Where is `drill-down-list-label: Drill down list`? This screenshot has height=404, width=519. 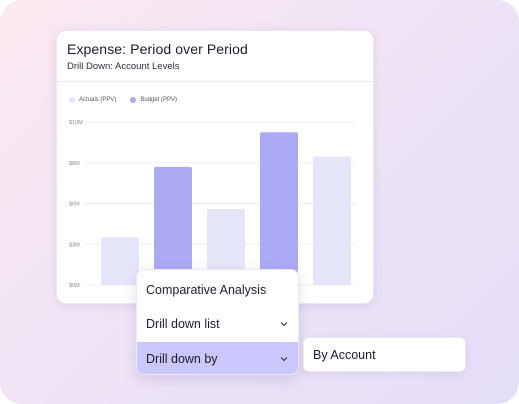 drill-down-list-label: Drill down list is located at coordinates (183, 324).